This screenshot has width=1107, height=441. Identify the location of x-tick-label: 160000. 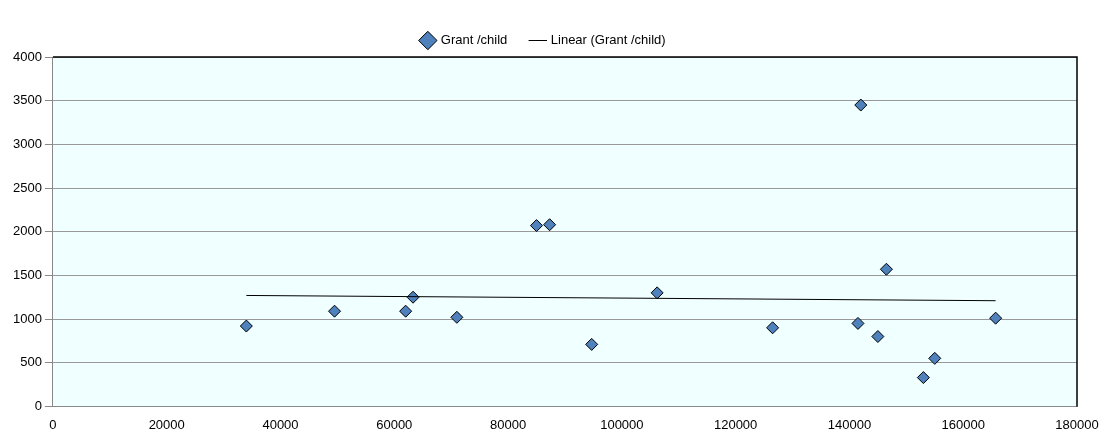
(963, 424).